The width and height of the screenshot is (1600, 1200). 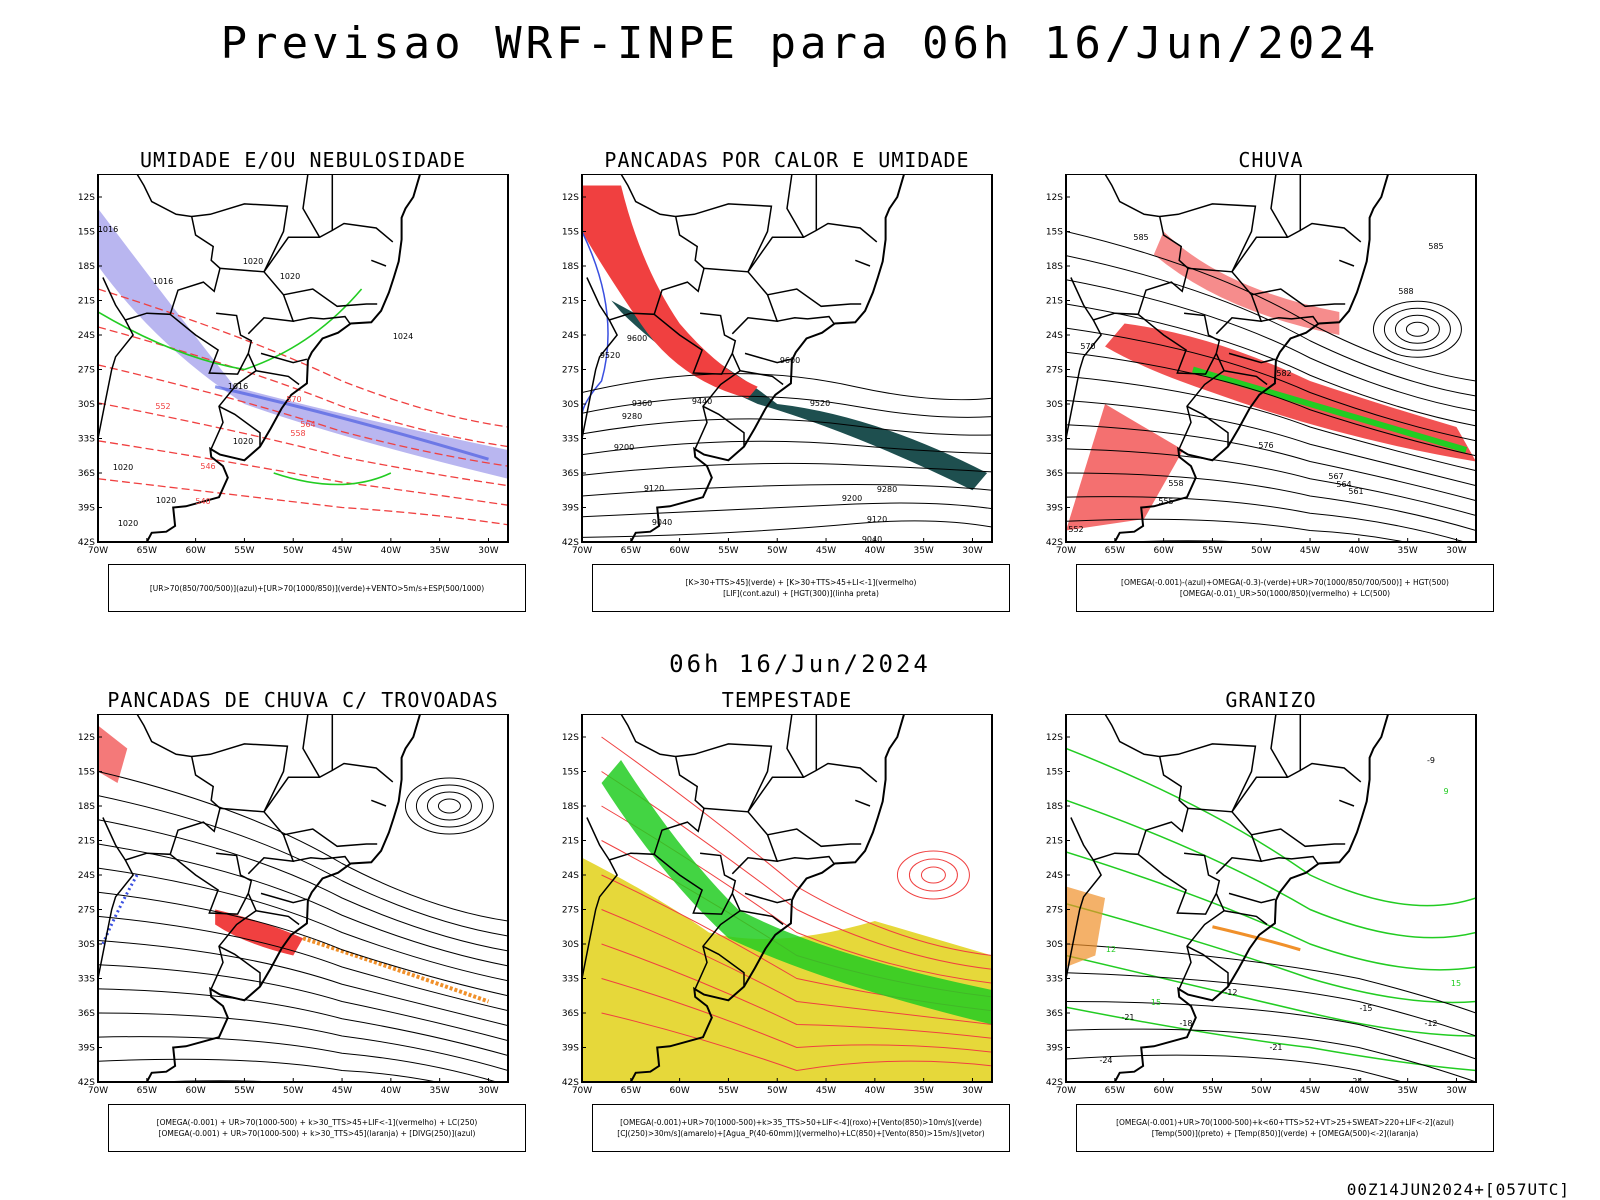 What do you see at coordinates (632, 416) in the screenshot?
I see `contour-label: 9280` at bounding box center [632, 416].